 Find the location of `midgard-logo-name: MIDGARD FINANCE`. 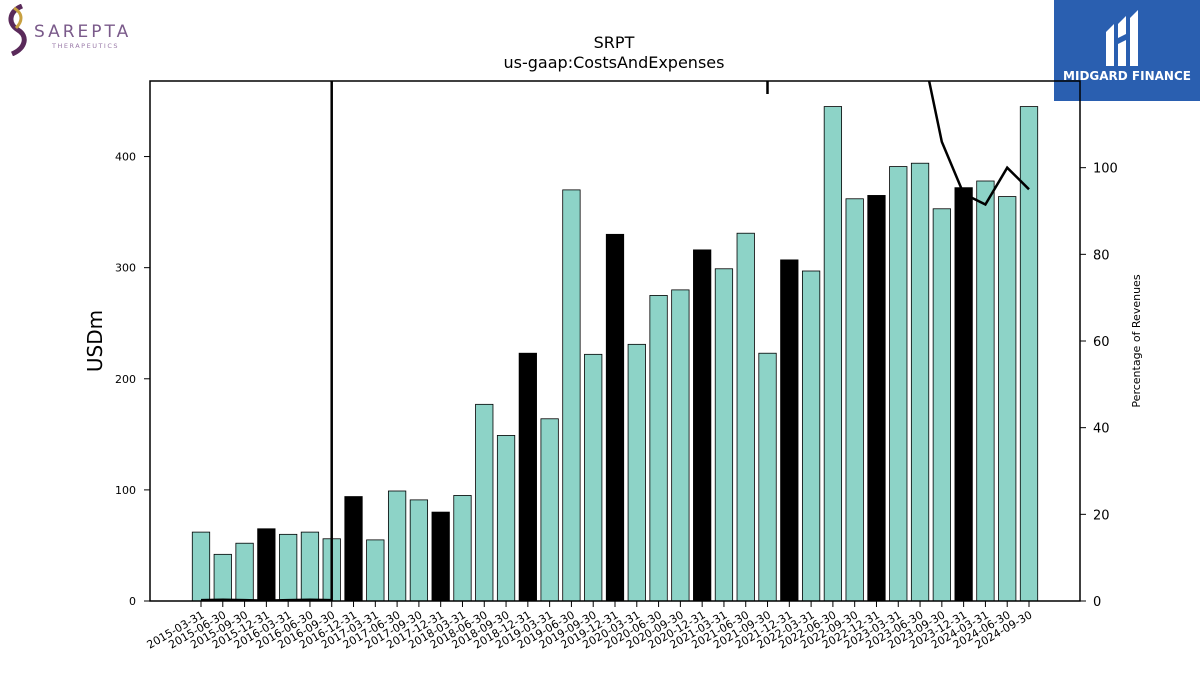

midgard-logo-name: MIDGARD FINANCE is located at coordinates (1127, 76).